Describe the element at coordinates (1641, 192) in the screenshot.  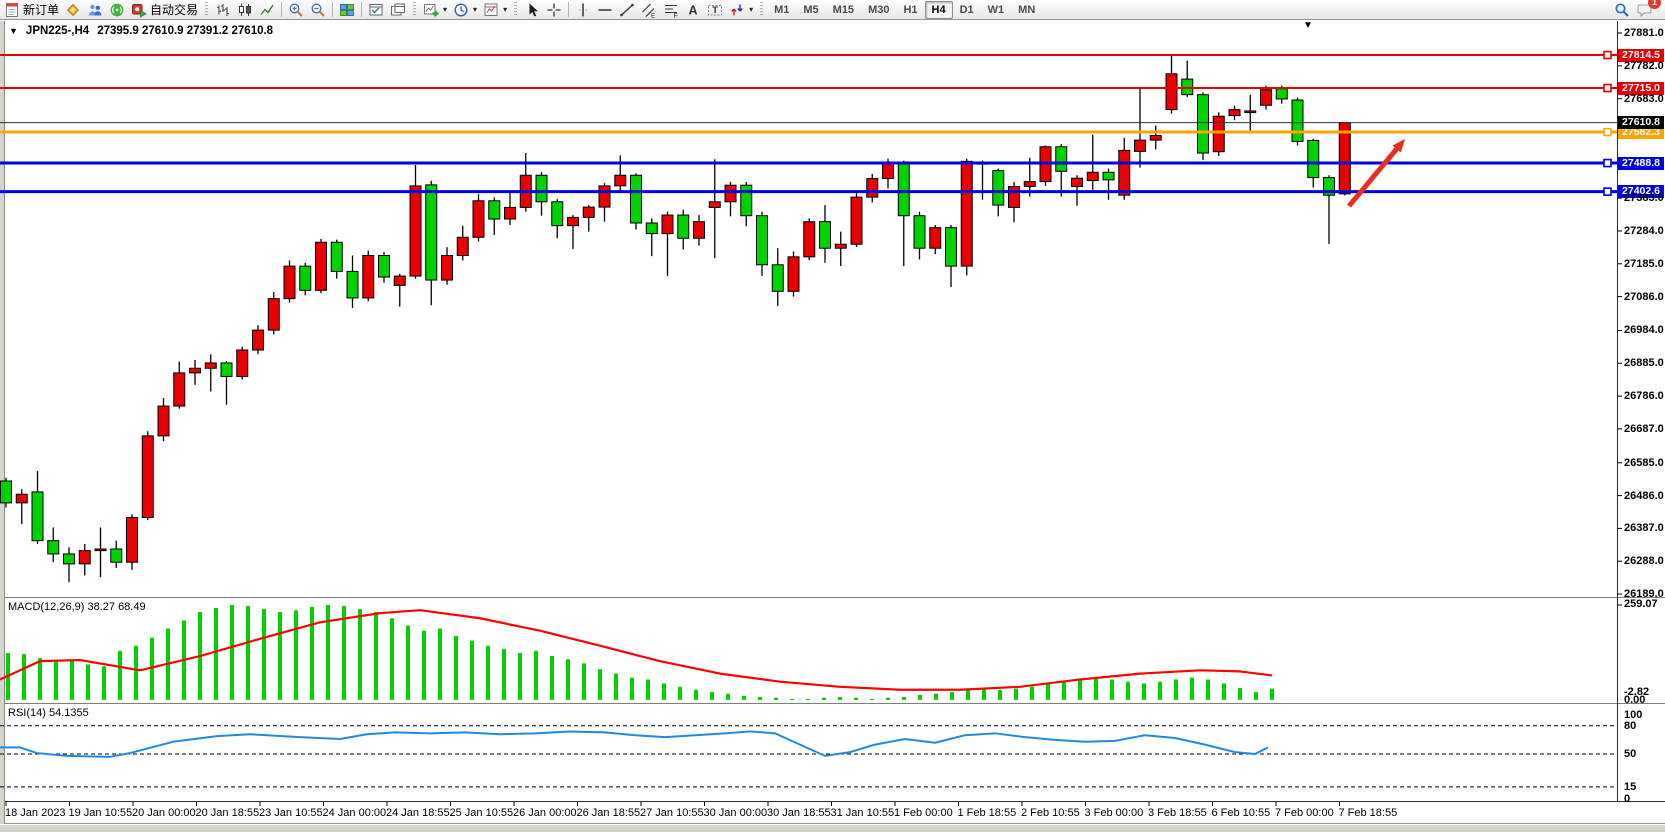
I see `price-line-badge: 27402.6` at that location.